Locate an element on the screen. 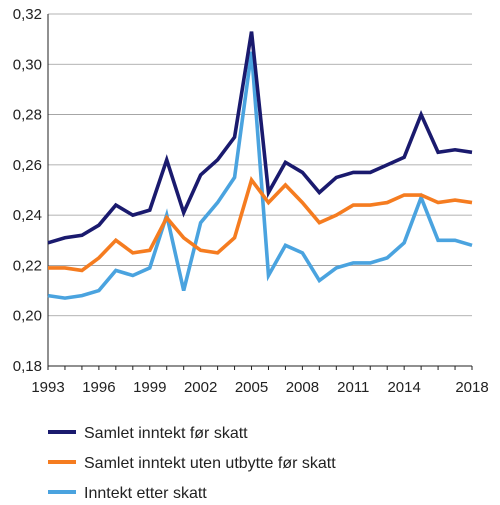 This screenshot has height=505, width=500. x-tick-label: 1993 is located at coordinates (47, 387).